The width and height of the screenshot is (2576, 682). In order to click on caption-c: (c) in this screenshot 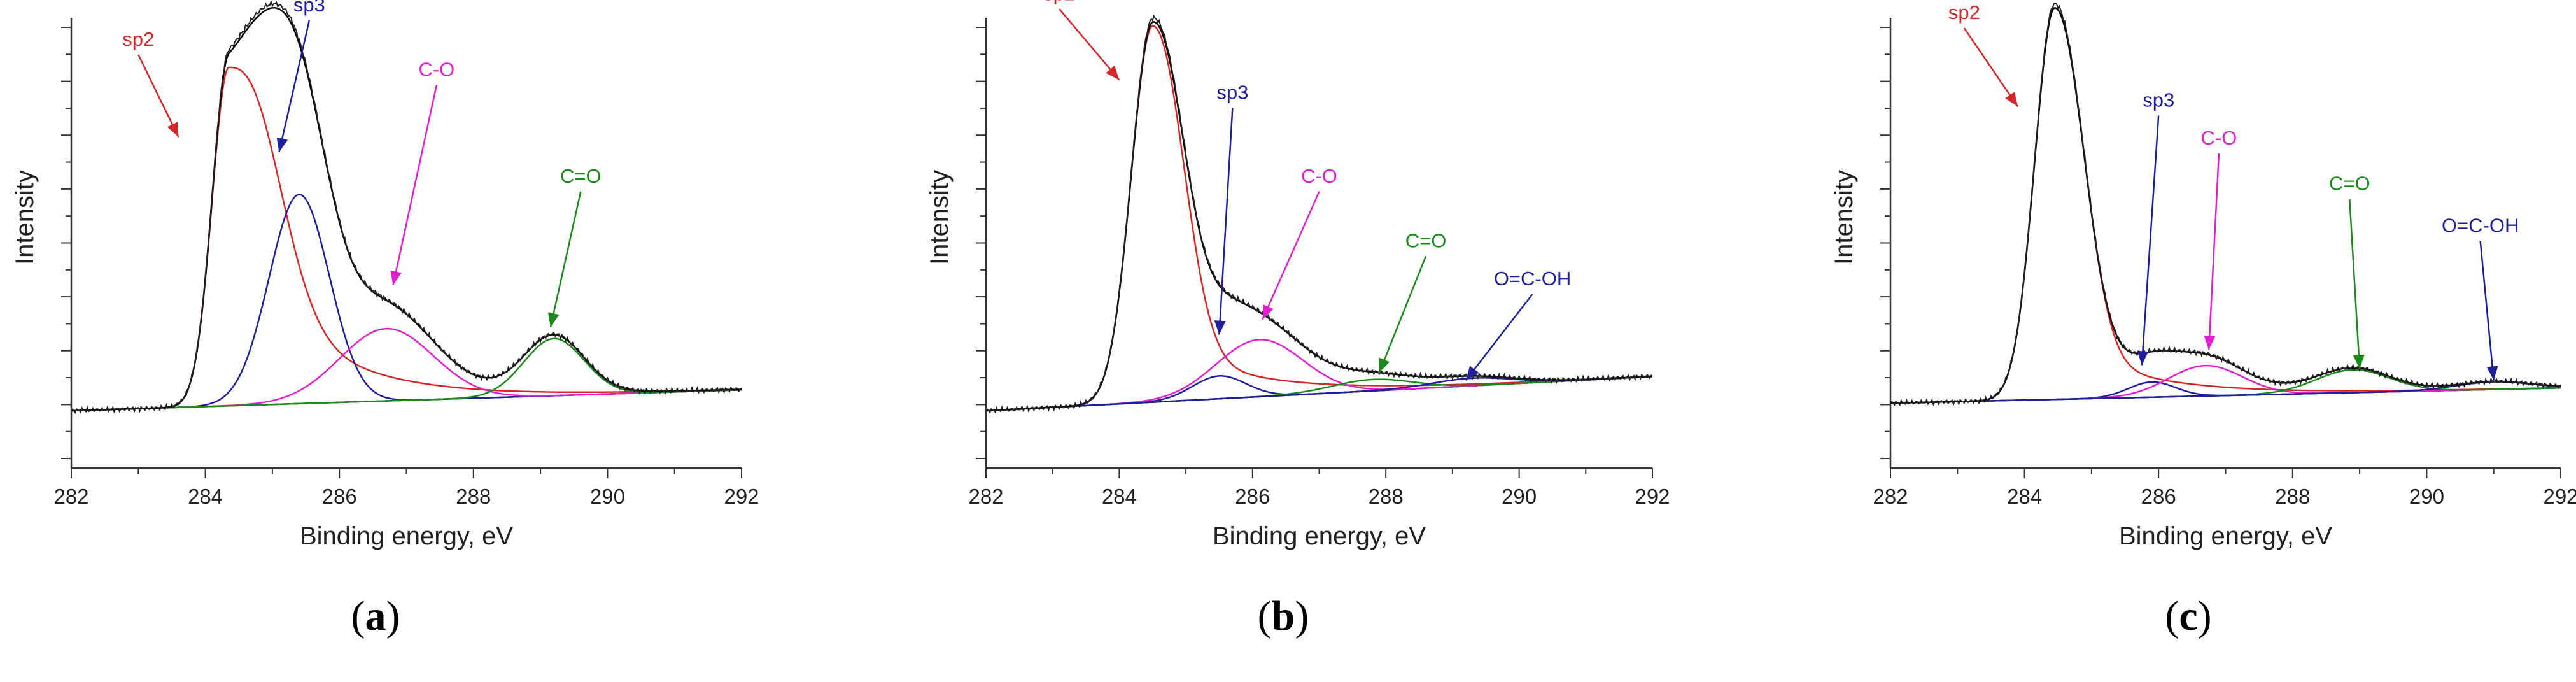, I will do `click(2189, 616)`.